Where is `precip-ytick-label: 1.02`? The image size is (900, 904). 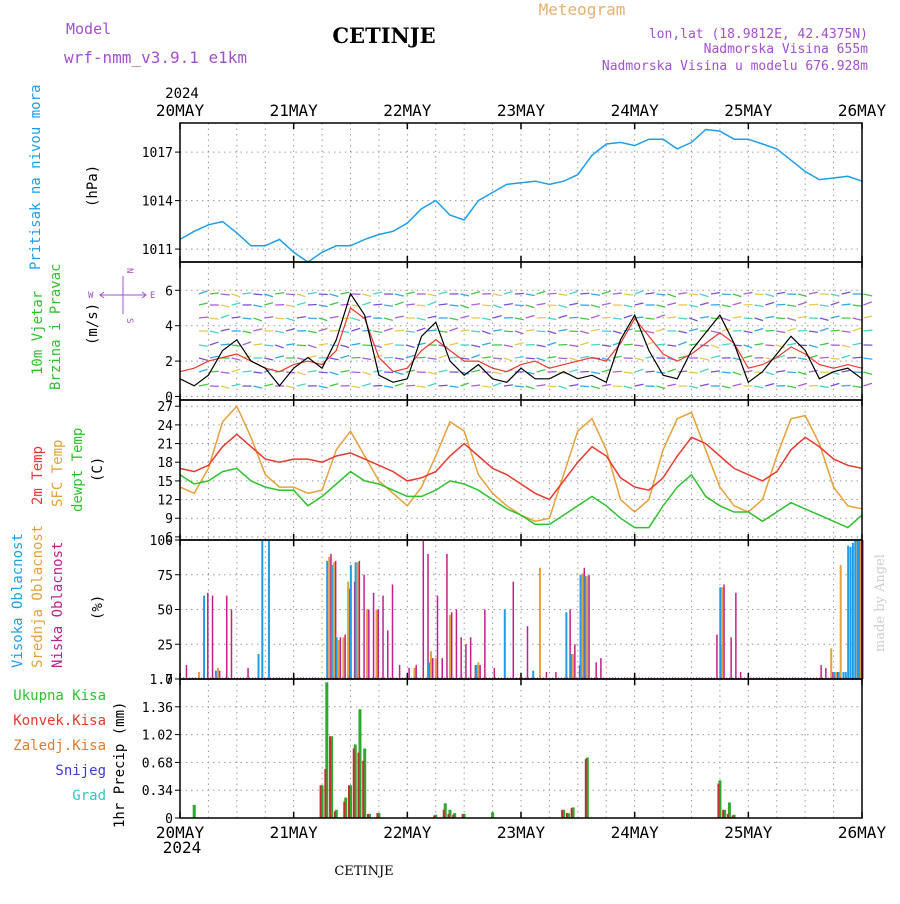
precip-ytick-label: 1.02 is located at coordinates (157, 736).